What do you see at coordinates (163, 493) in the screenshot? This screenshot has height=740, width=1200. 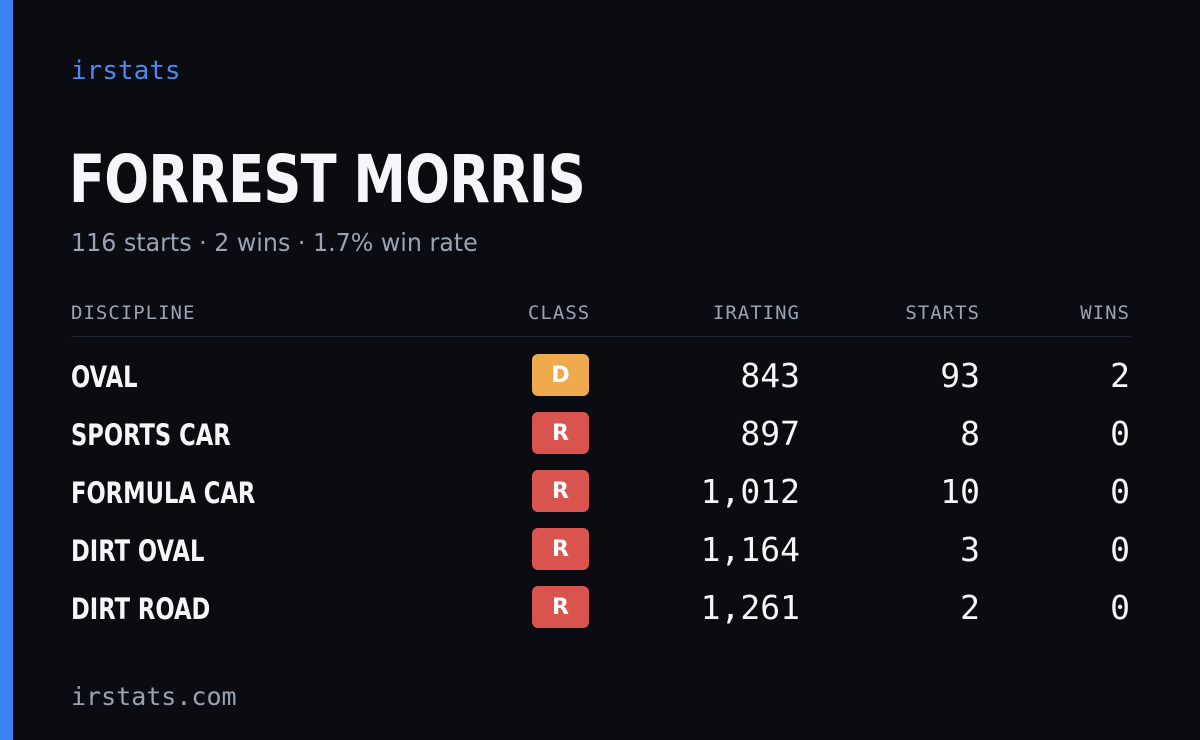 I see `discipline-name: FORMULA CAR` at bounding box center [163, 493].